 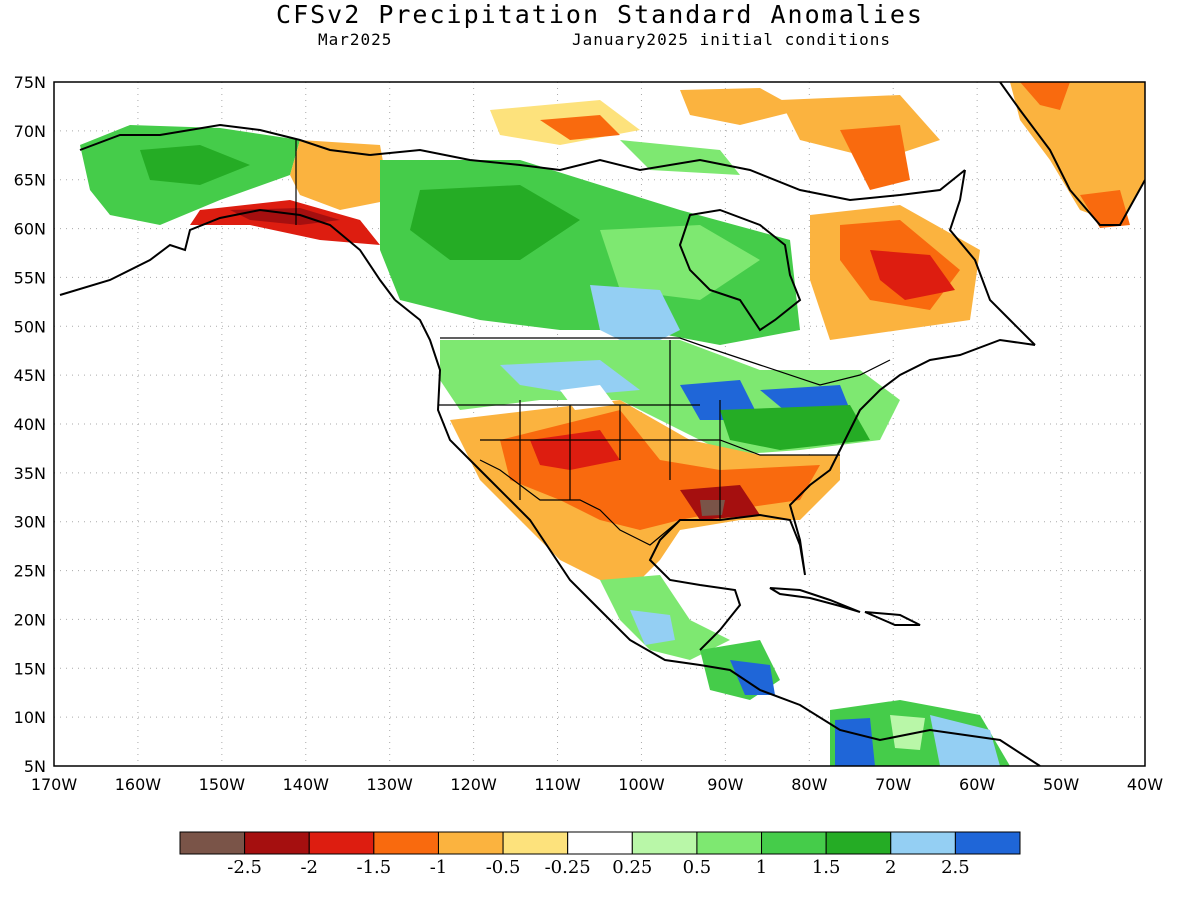 What do you see at coordinates (1061, 784) in the screenshot?
I see `lon-label: 50W` at bounding box center [1061, 784].